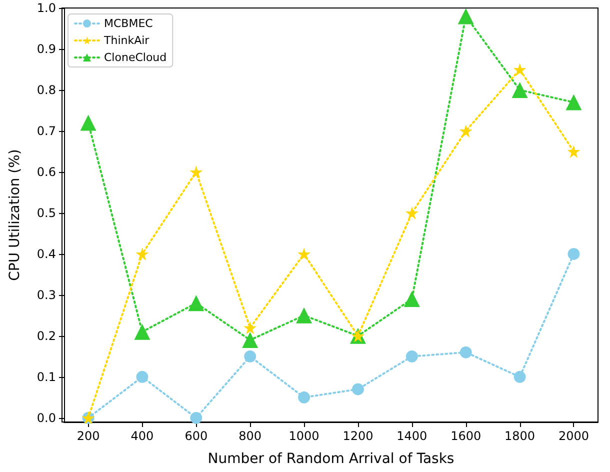  What do you see at coordinates (15, 215) in the screenshot?
I see `y-axis-title: CPU Utilization (%)` at bounding box center [15, 215].